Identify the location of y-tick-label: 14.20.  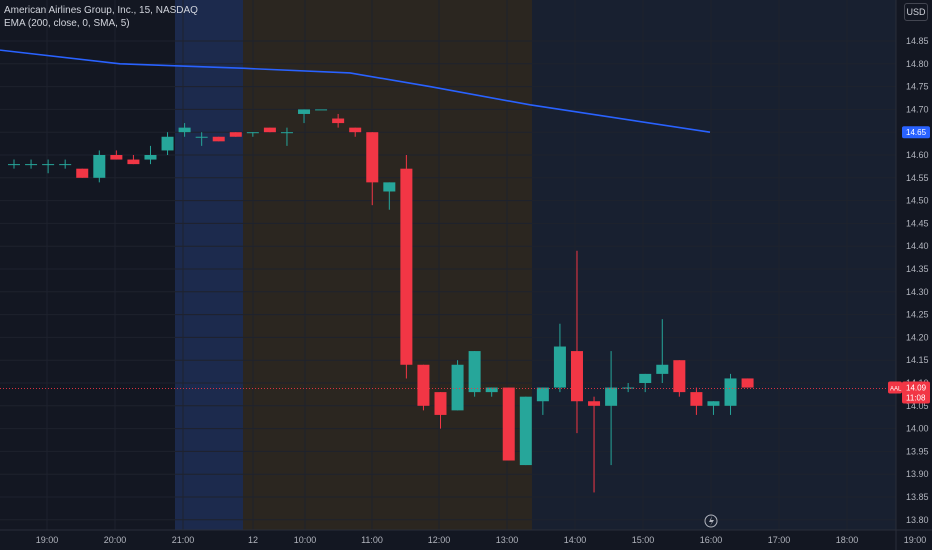
(917, 337).